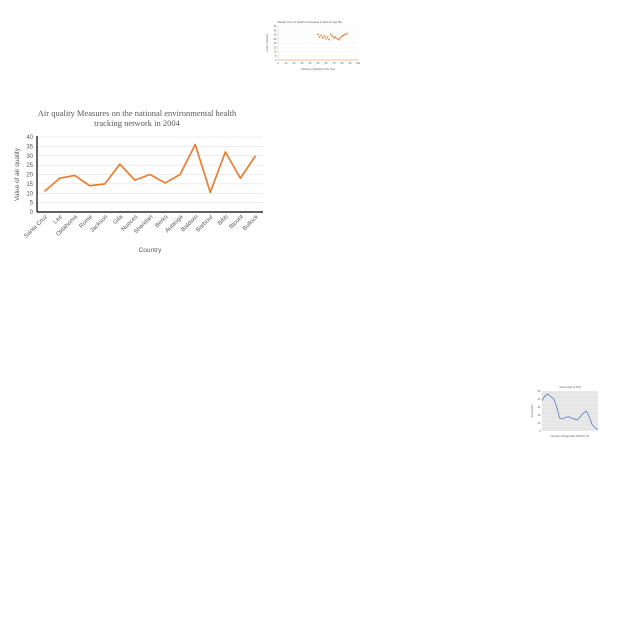 The image size is (640, 640). Describe the element at coordinates (278, 63) in the screenshot. I see `scatter-x-tick-label: 0` at that location.